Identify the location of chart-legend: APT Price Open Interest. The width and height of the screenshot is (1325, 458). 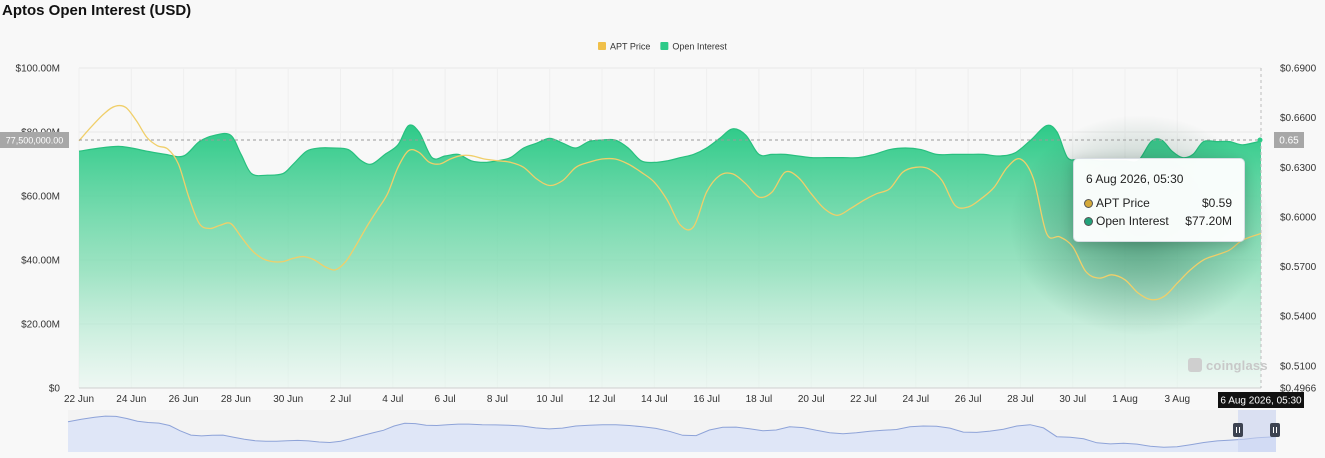
(662, 47).